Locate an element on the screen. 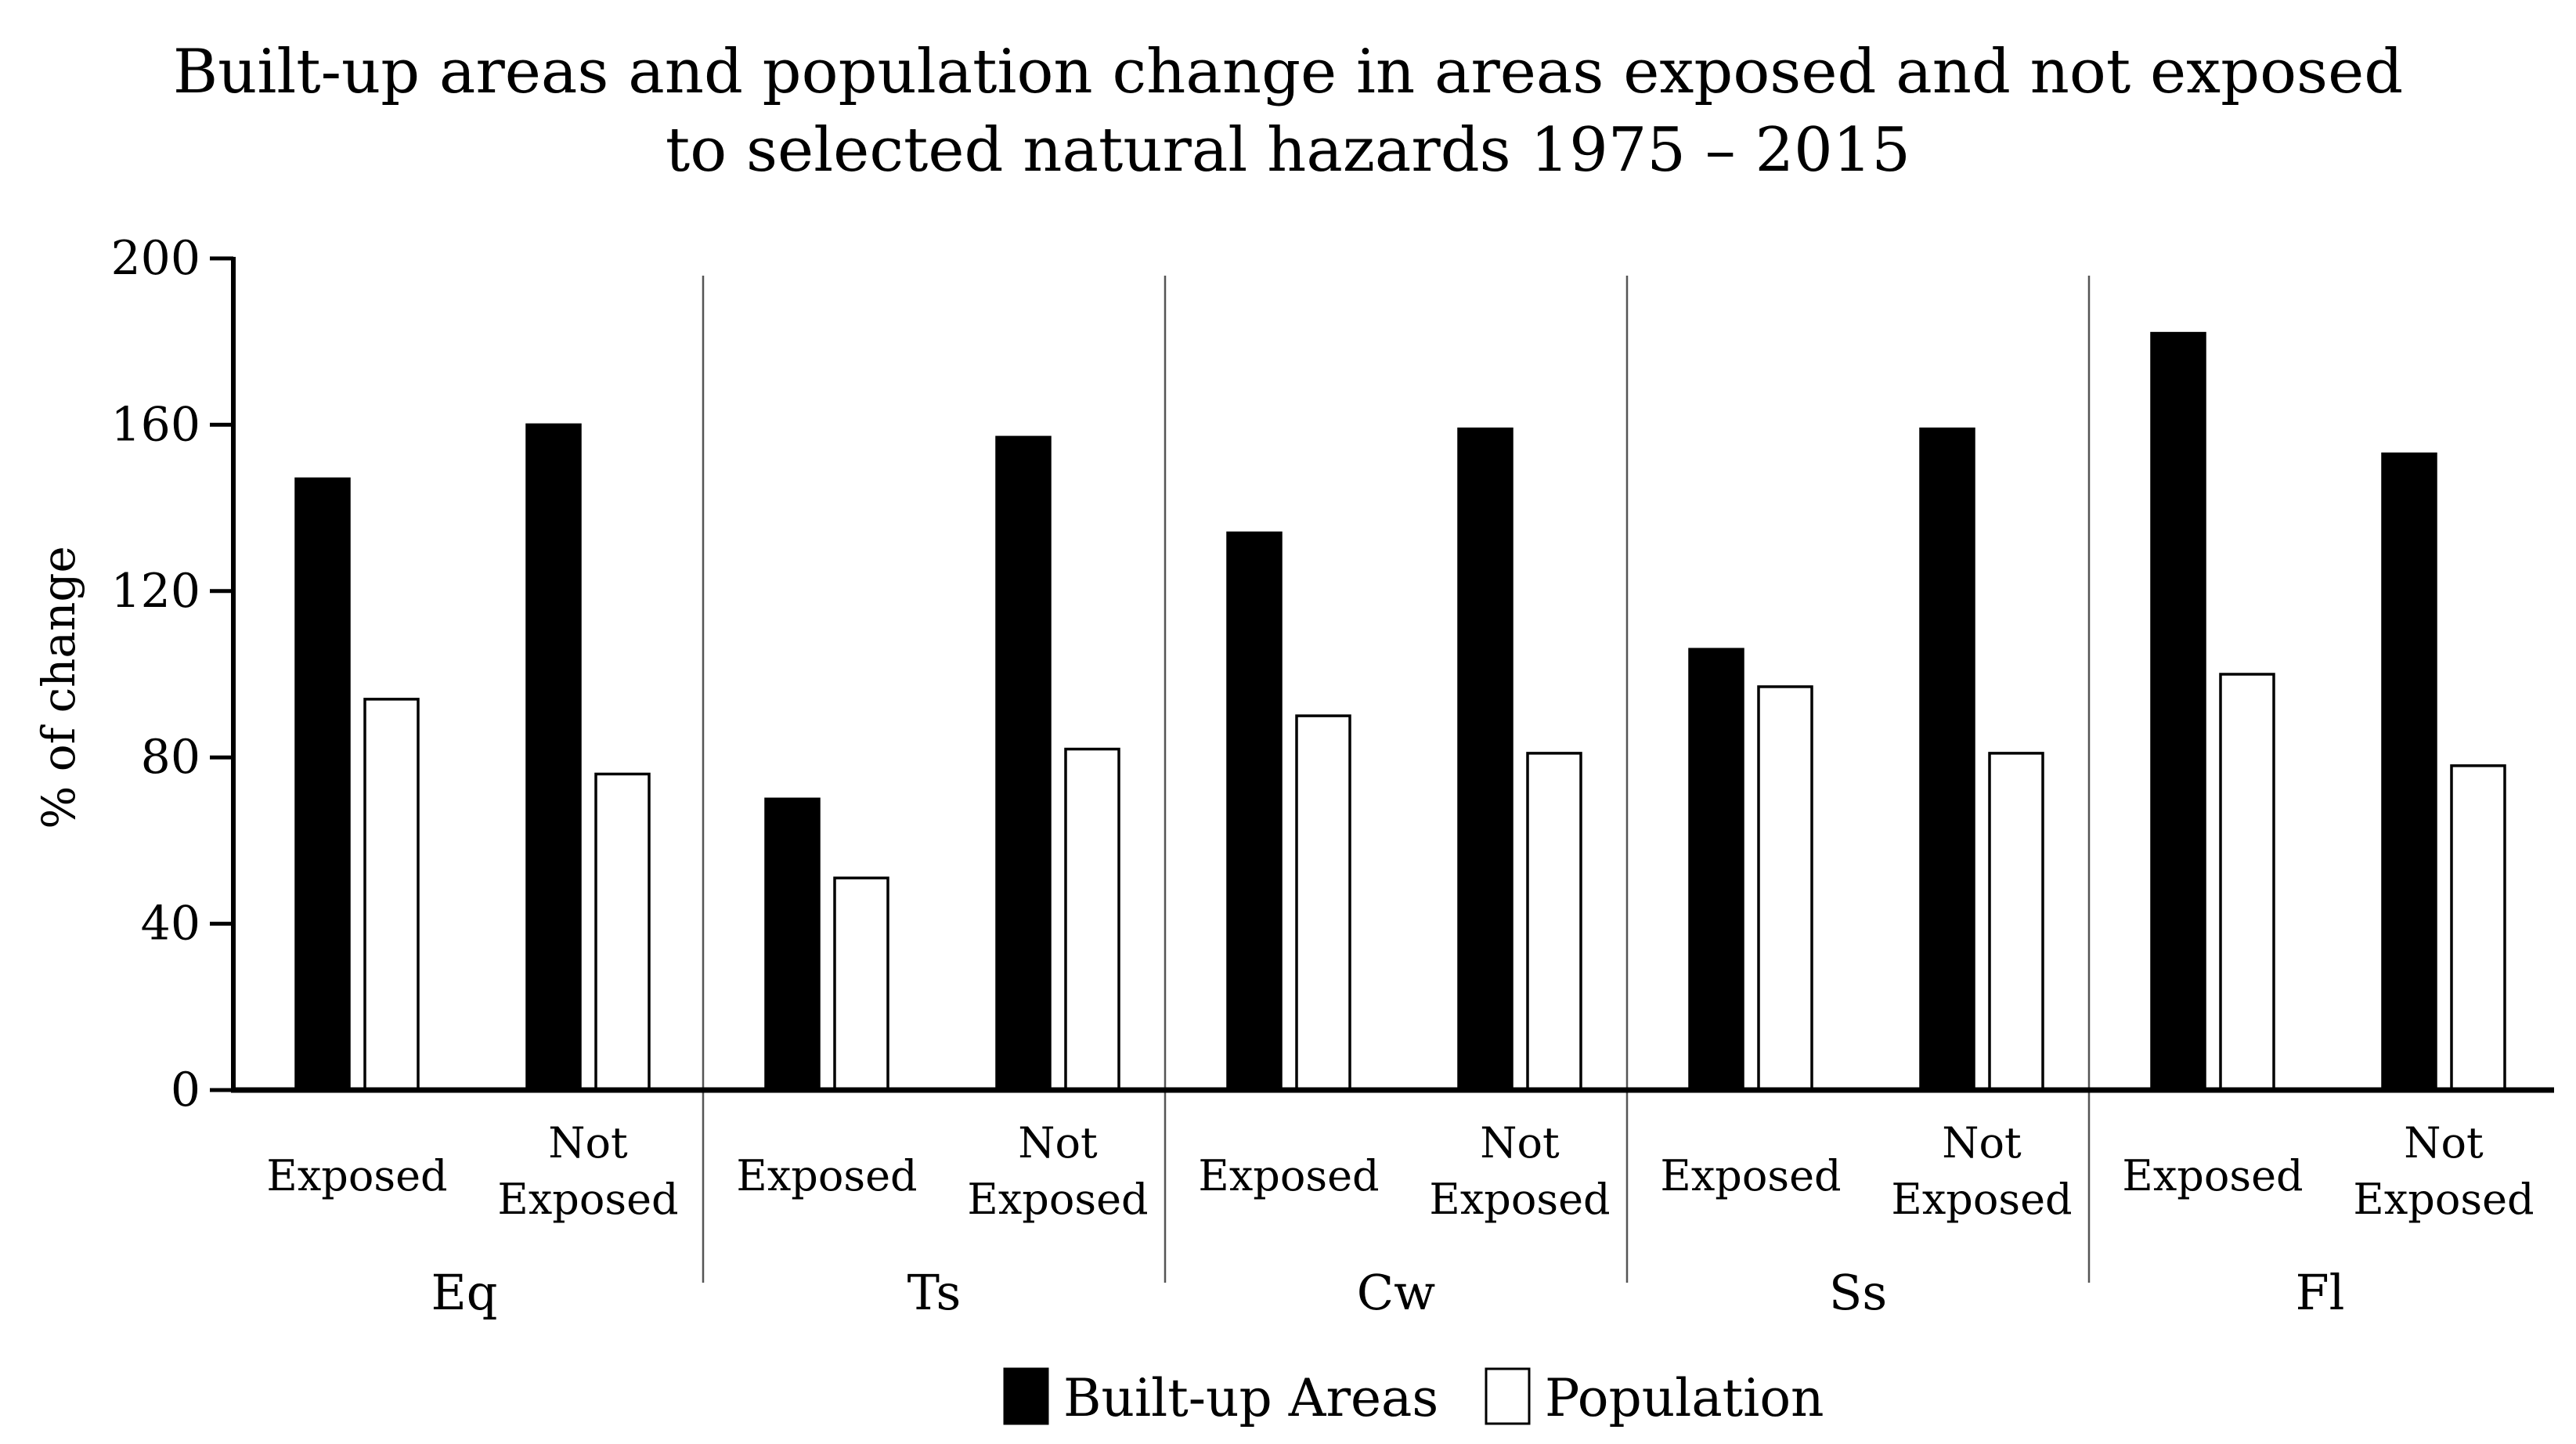 Image resolution: width=2576 pixels, height=1444 pixels. group-label: Fl is located at coordinates (2320, 1292).